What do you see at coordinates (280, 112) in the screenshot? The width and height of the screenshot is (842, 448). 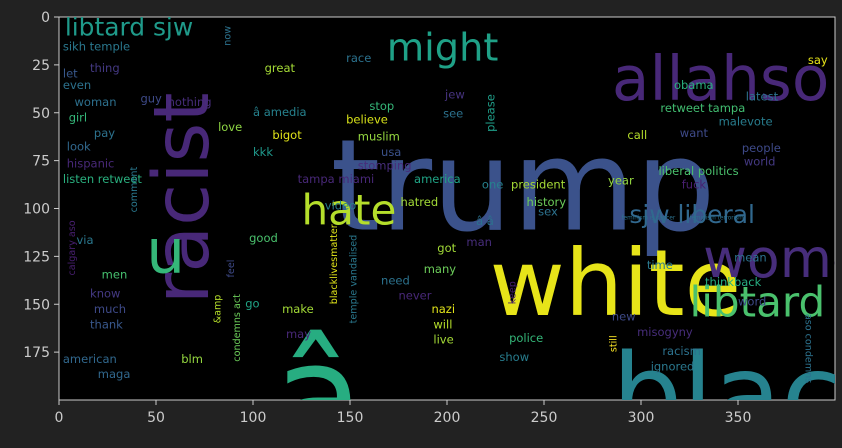 I see `word--amedia: â amedia` at bounding box center [280, 112].